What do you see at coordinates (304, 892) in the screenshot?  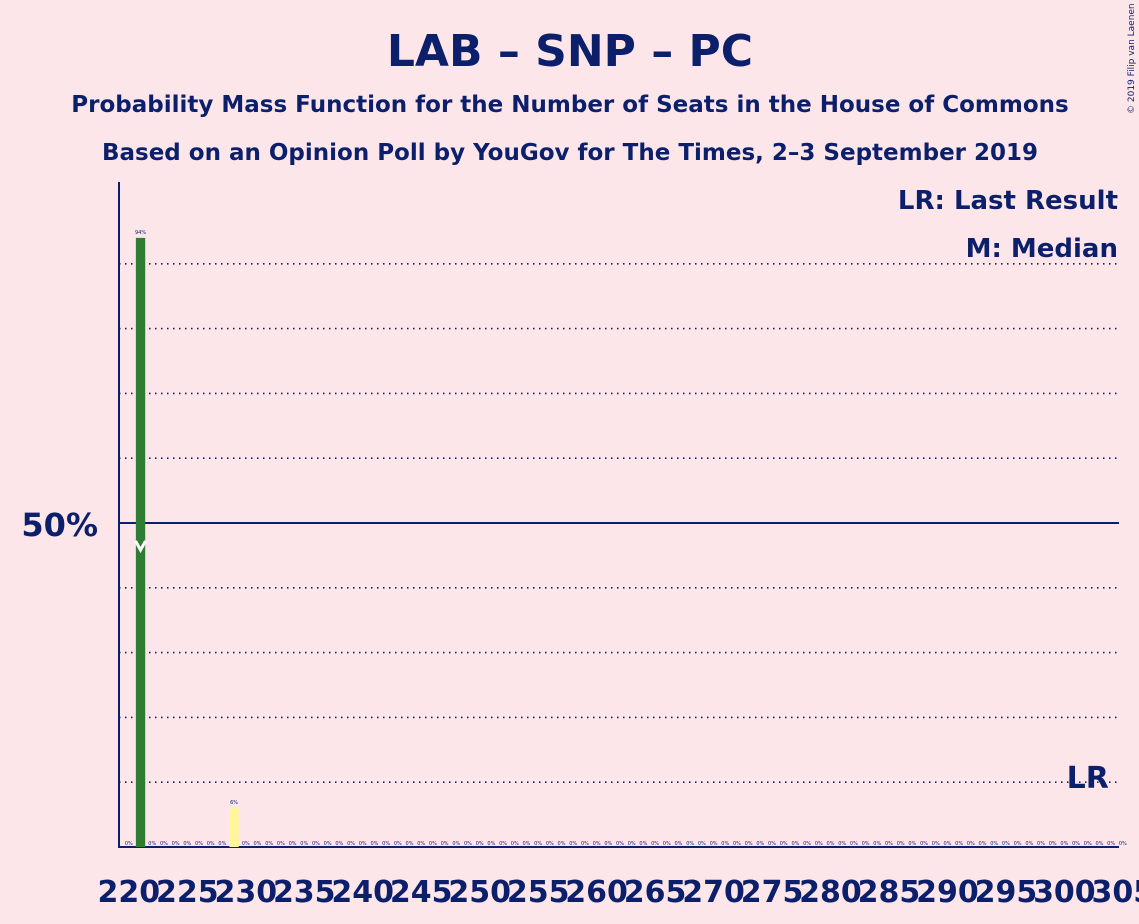 I see `x-tick-label: 235` at bounding box center [304, 892].